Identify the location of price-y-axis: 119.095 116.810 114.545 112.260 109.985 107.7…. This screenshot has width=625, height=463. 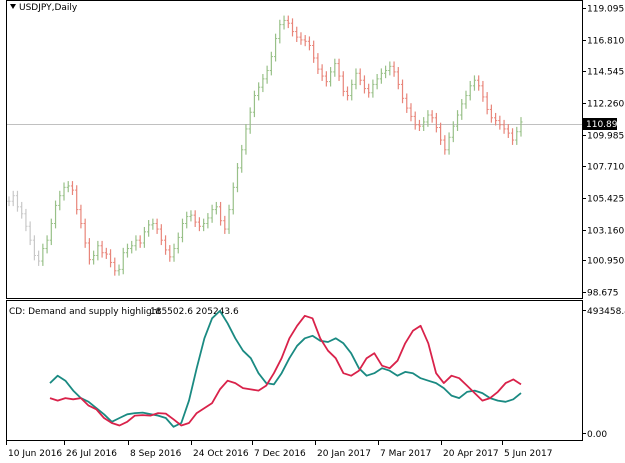
(603, 152).